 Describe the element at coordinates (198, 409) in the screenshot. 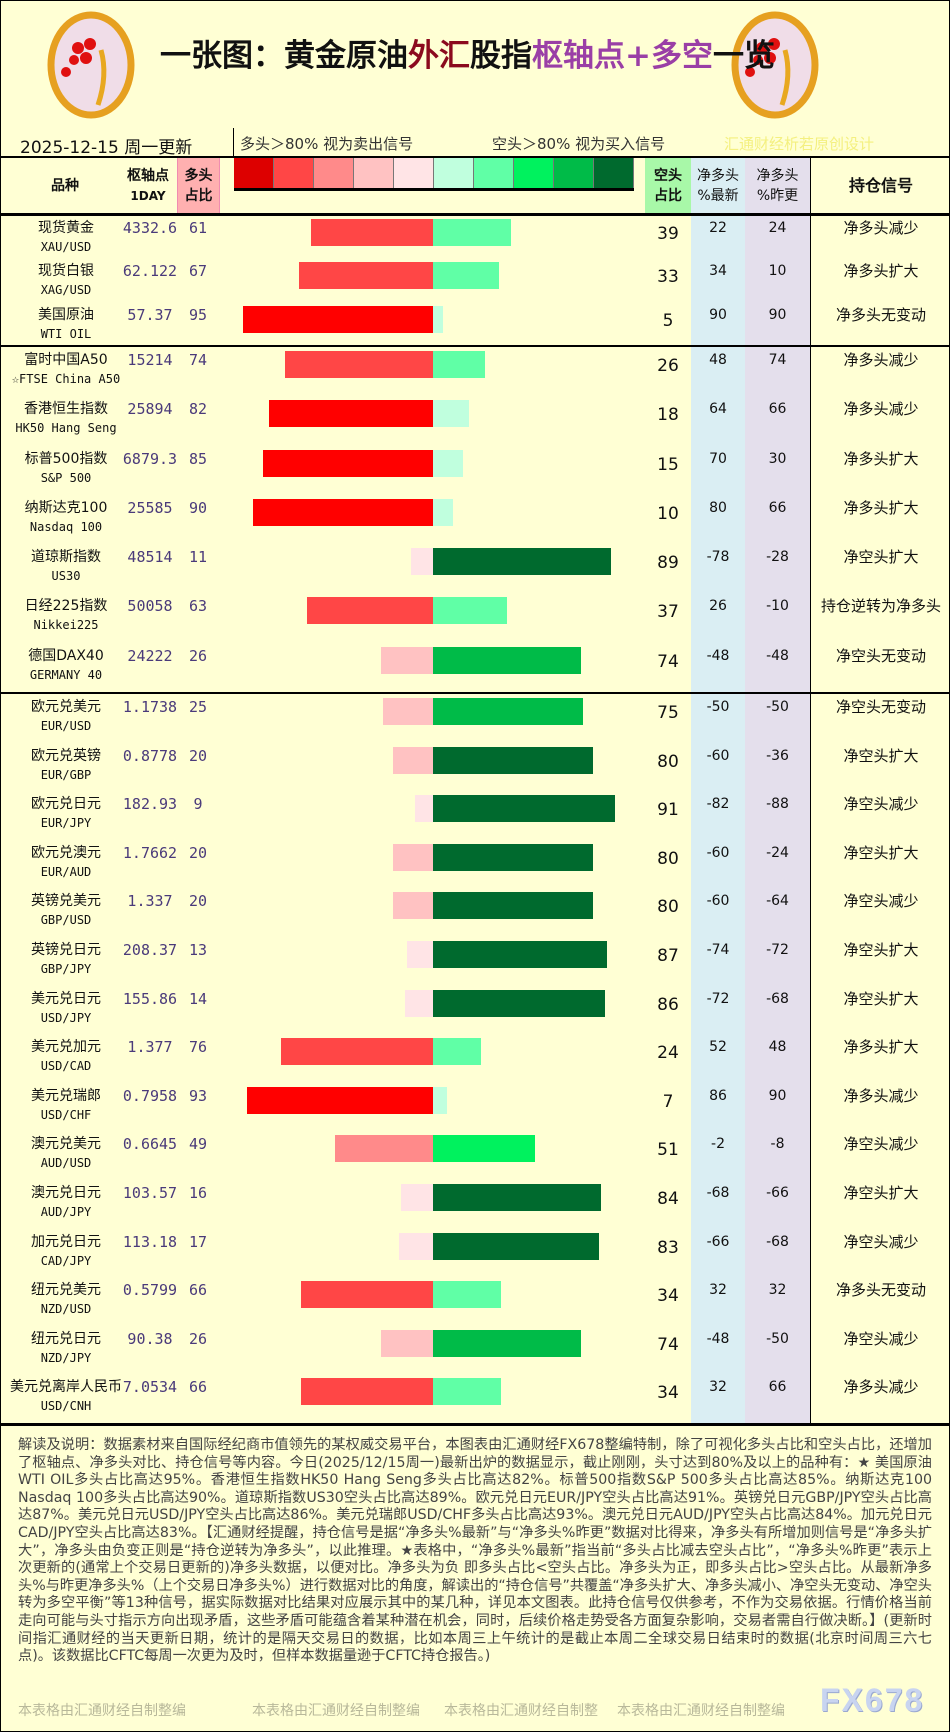

I see `long-percent: 82` at that location.